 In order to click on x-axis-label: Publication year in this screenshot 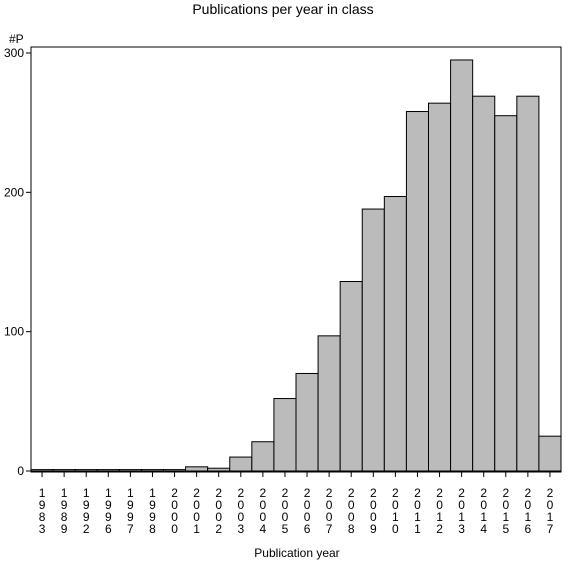, I will do `click(296, 553)`.